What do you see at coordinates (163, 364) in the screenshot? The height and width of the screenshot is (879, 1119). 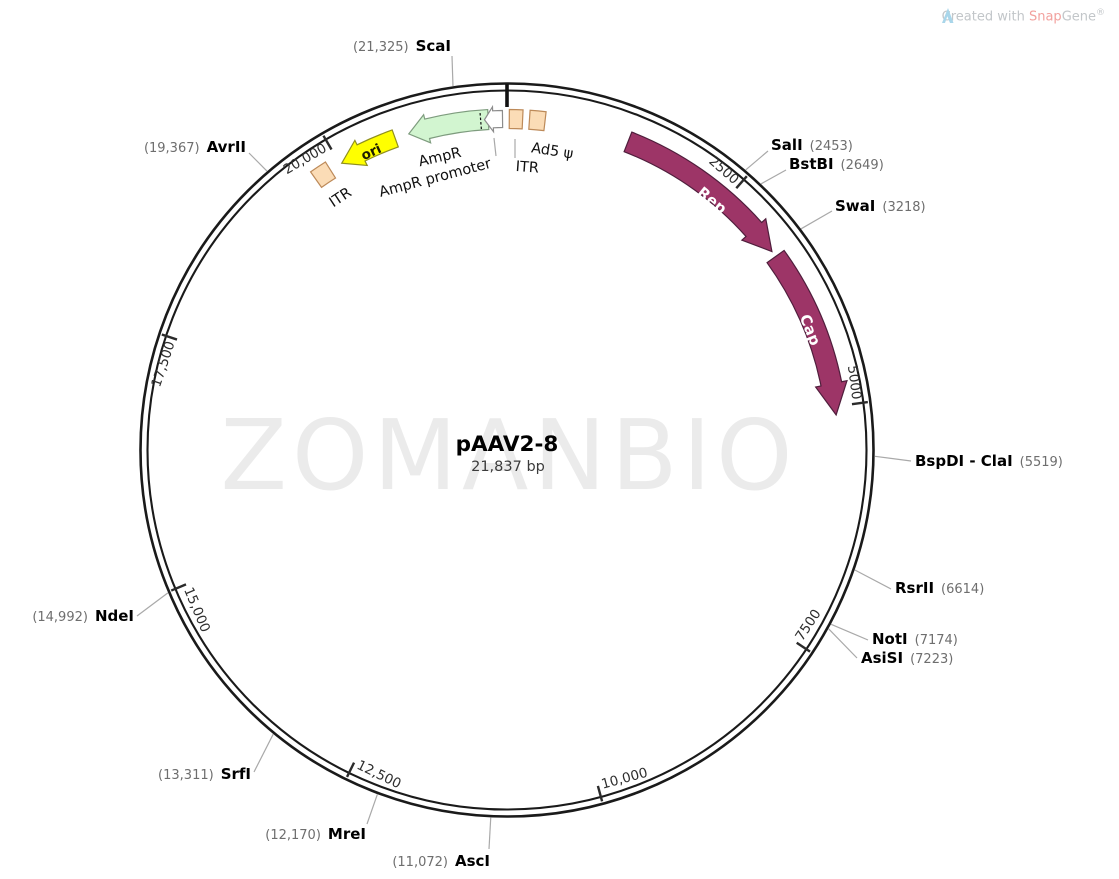 I see `tick-label-17500: 17,500` at bounding box center [163, 364].